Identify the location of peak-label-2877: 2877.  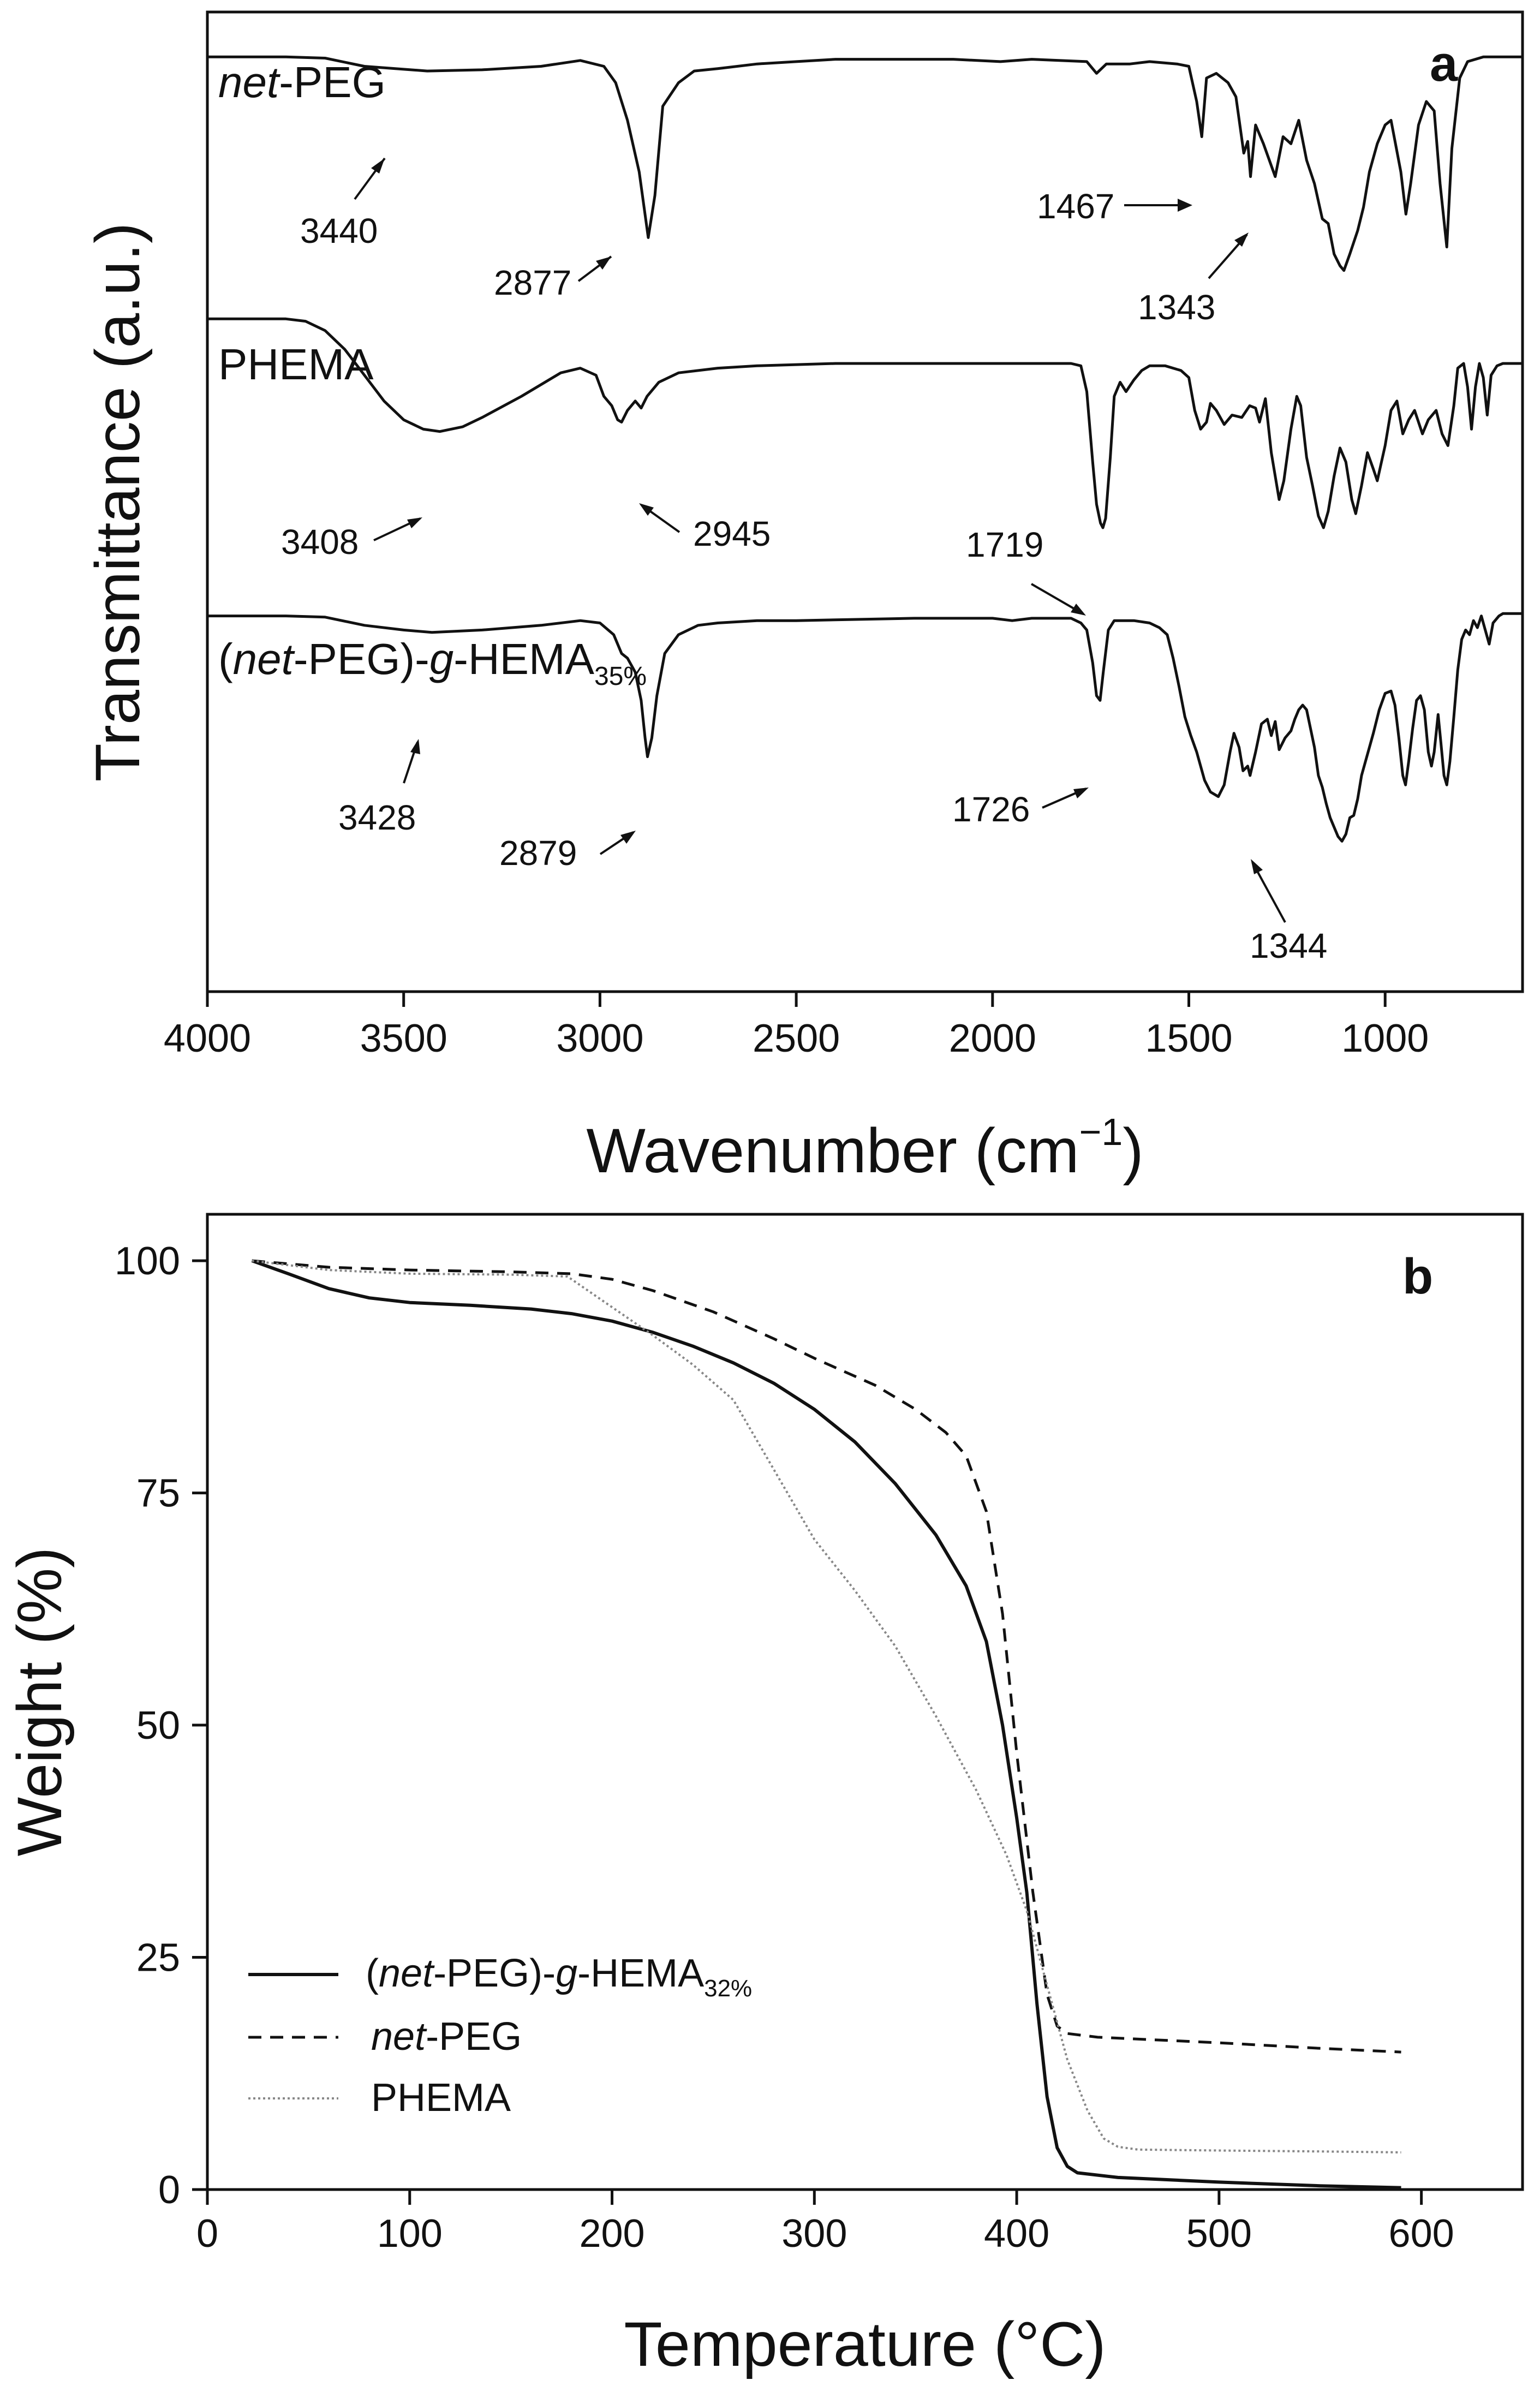
(533, 282).